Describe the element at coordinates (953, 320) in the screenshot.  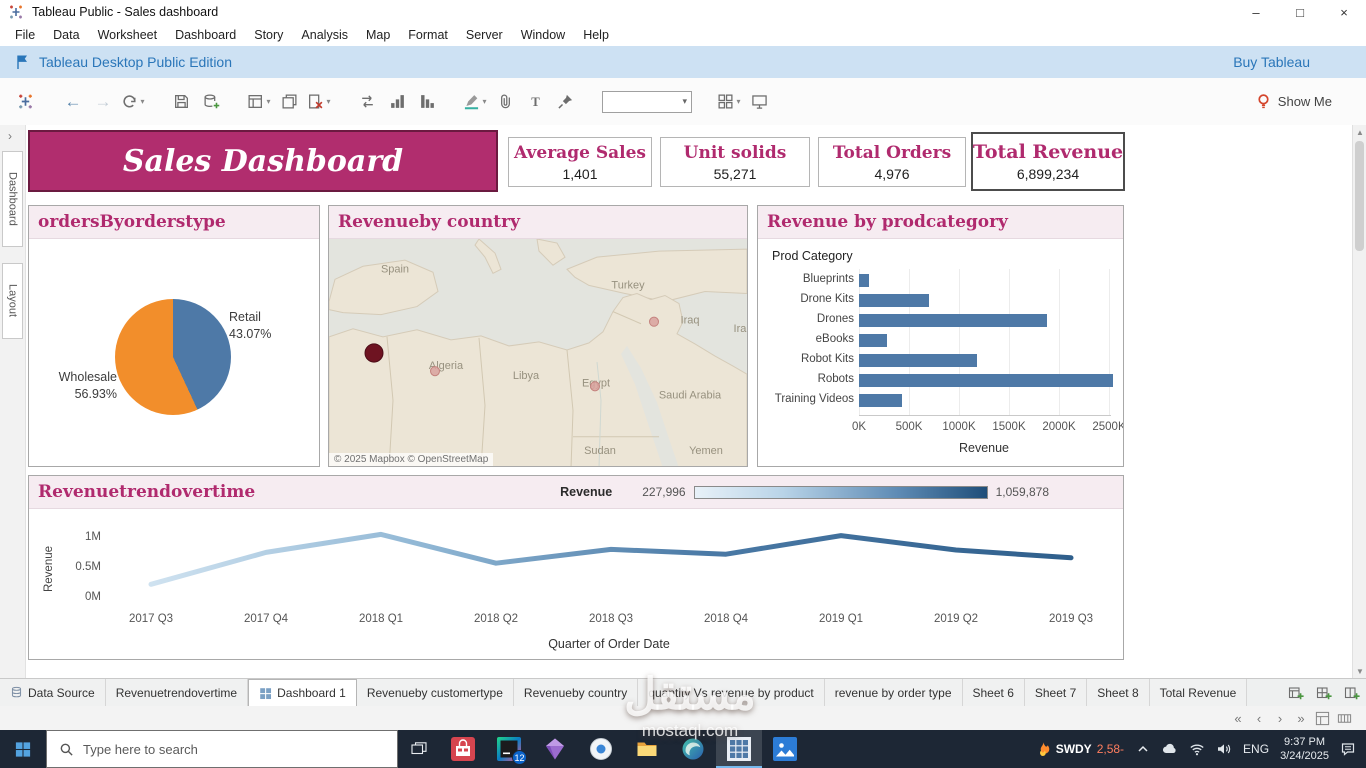
I see `bar-drones` at that location.